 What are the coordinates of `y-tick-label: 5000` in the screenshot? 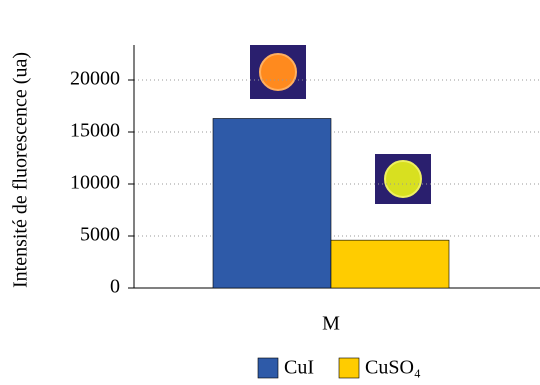 It's located at (100, 235).